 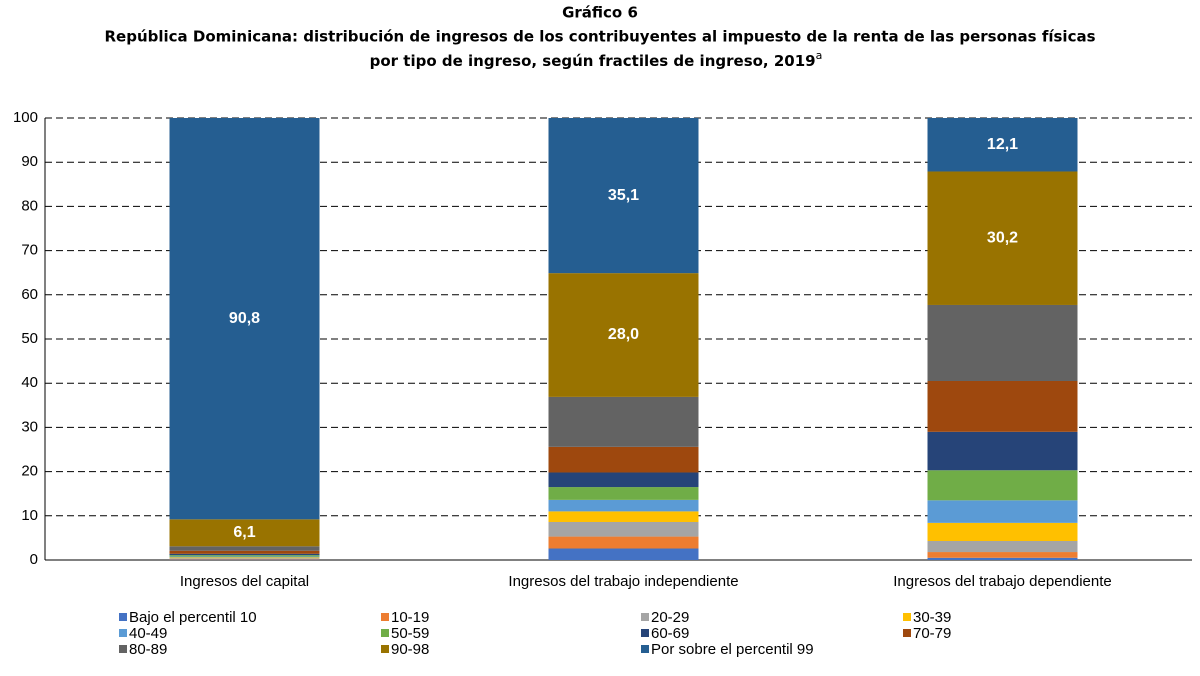 What do you see at coordinates (25, 117) in the screenshot?
I see `y-tick-label: 100` at bounding box center [25, 117].